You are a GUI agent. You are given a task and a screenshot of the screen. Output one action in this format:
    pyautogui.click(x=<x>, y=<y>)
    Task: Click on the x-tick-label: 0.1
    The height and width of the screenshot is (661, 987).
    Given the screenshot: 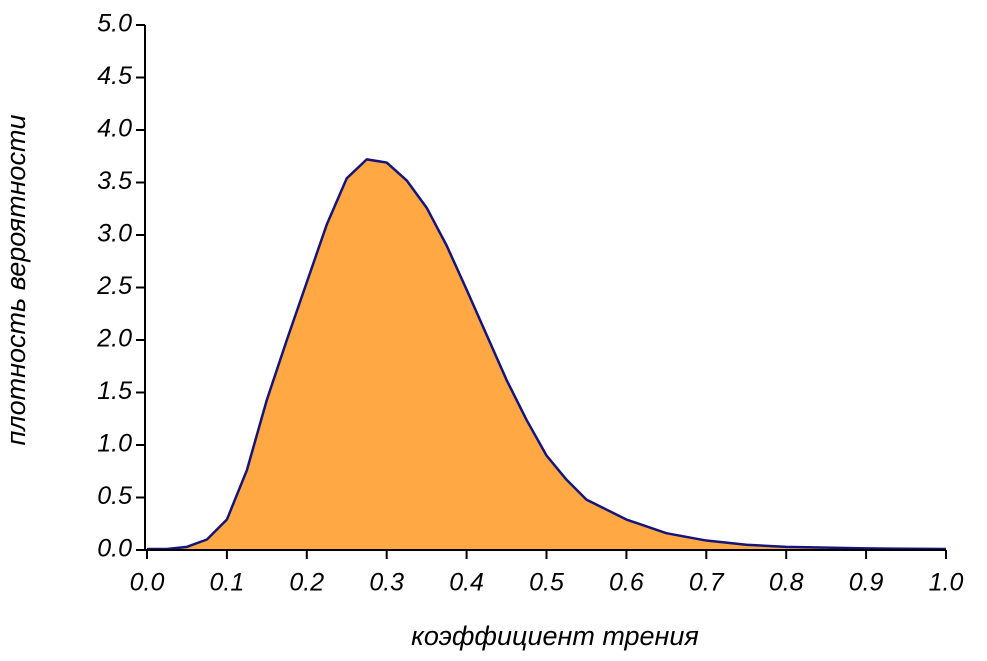 What is the action you would take?
    pyautogui.click(x=227, y=583)
    